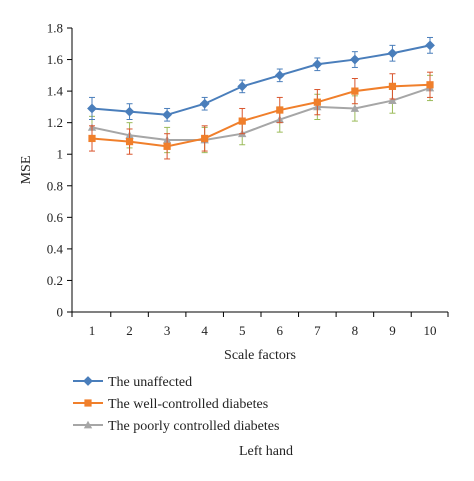  Describe the element at coordinates (167, 330) in the screenshot. I see `x-tick-label: 3` at that location.